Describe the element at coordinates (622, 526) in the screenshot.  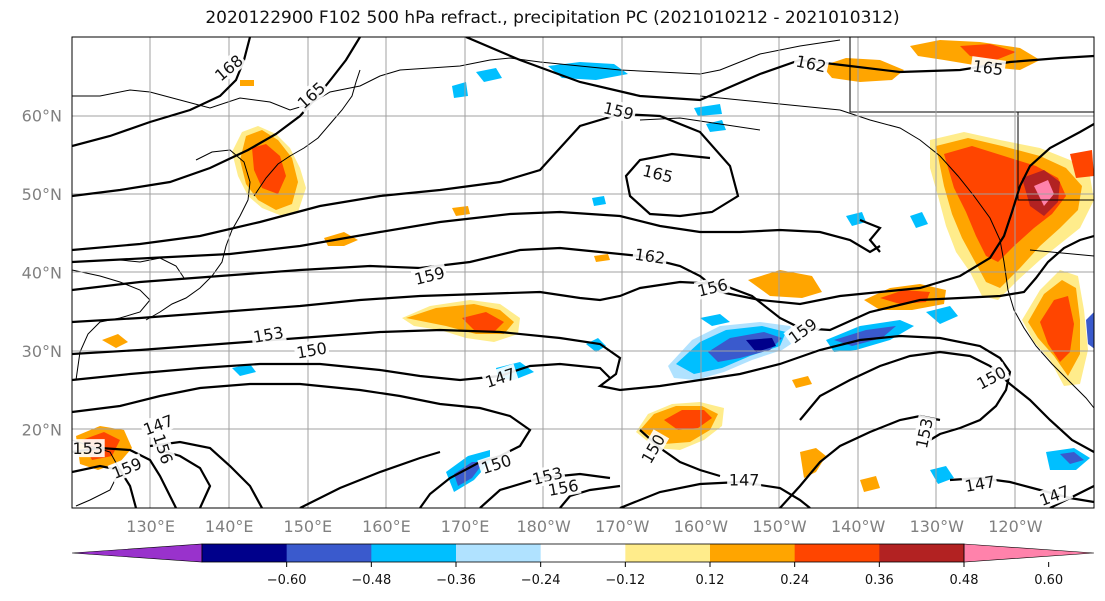
I see `lon-label: 170°W` at that location.